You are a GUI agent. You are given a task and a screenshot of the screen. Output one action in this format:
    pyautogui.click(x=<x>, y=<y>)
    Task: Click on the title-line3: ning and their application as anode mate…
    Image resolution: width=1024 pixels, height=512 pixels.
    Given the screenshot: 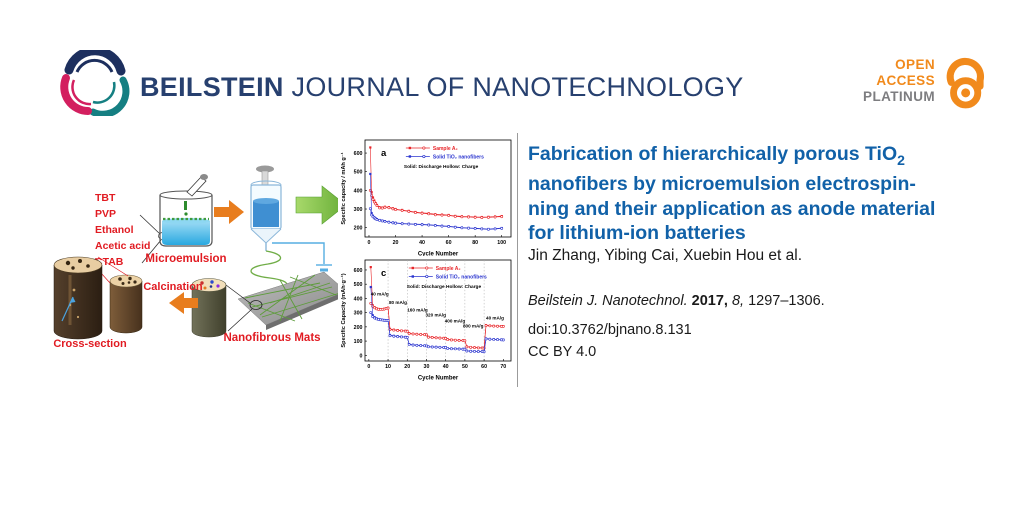 What is the action you would take?
    pyautogui.click(x=732, y=208)
    